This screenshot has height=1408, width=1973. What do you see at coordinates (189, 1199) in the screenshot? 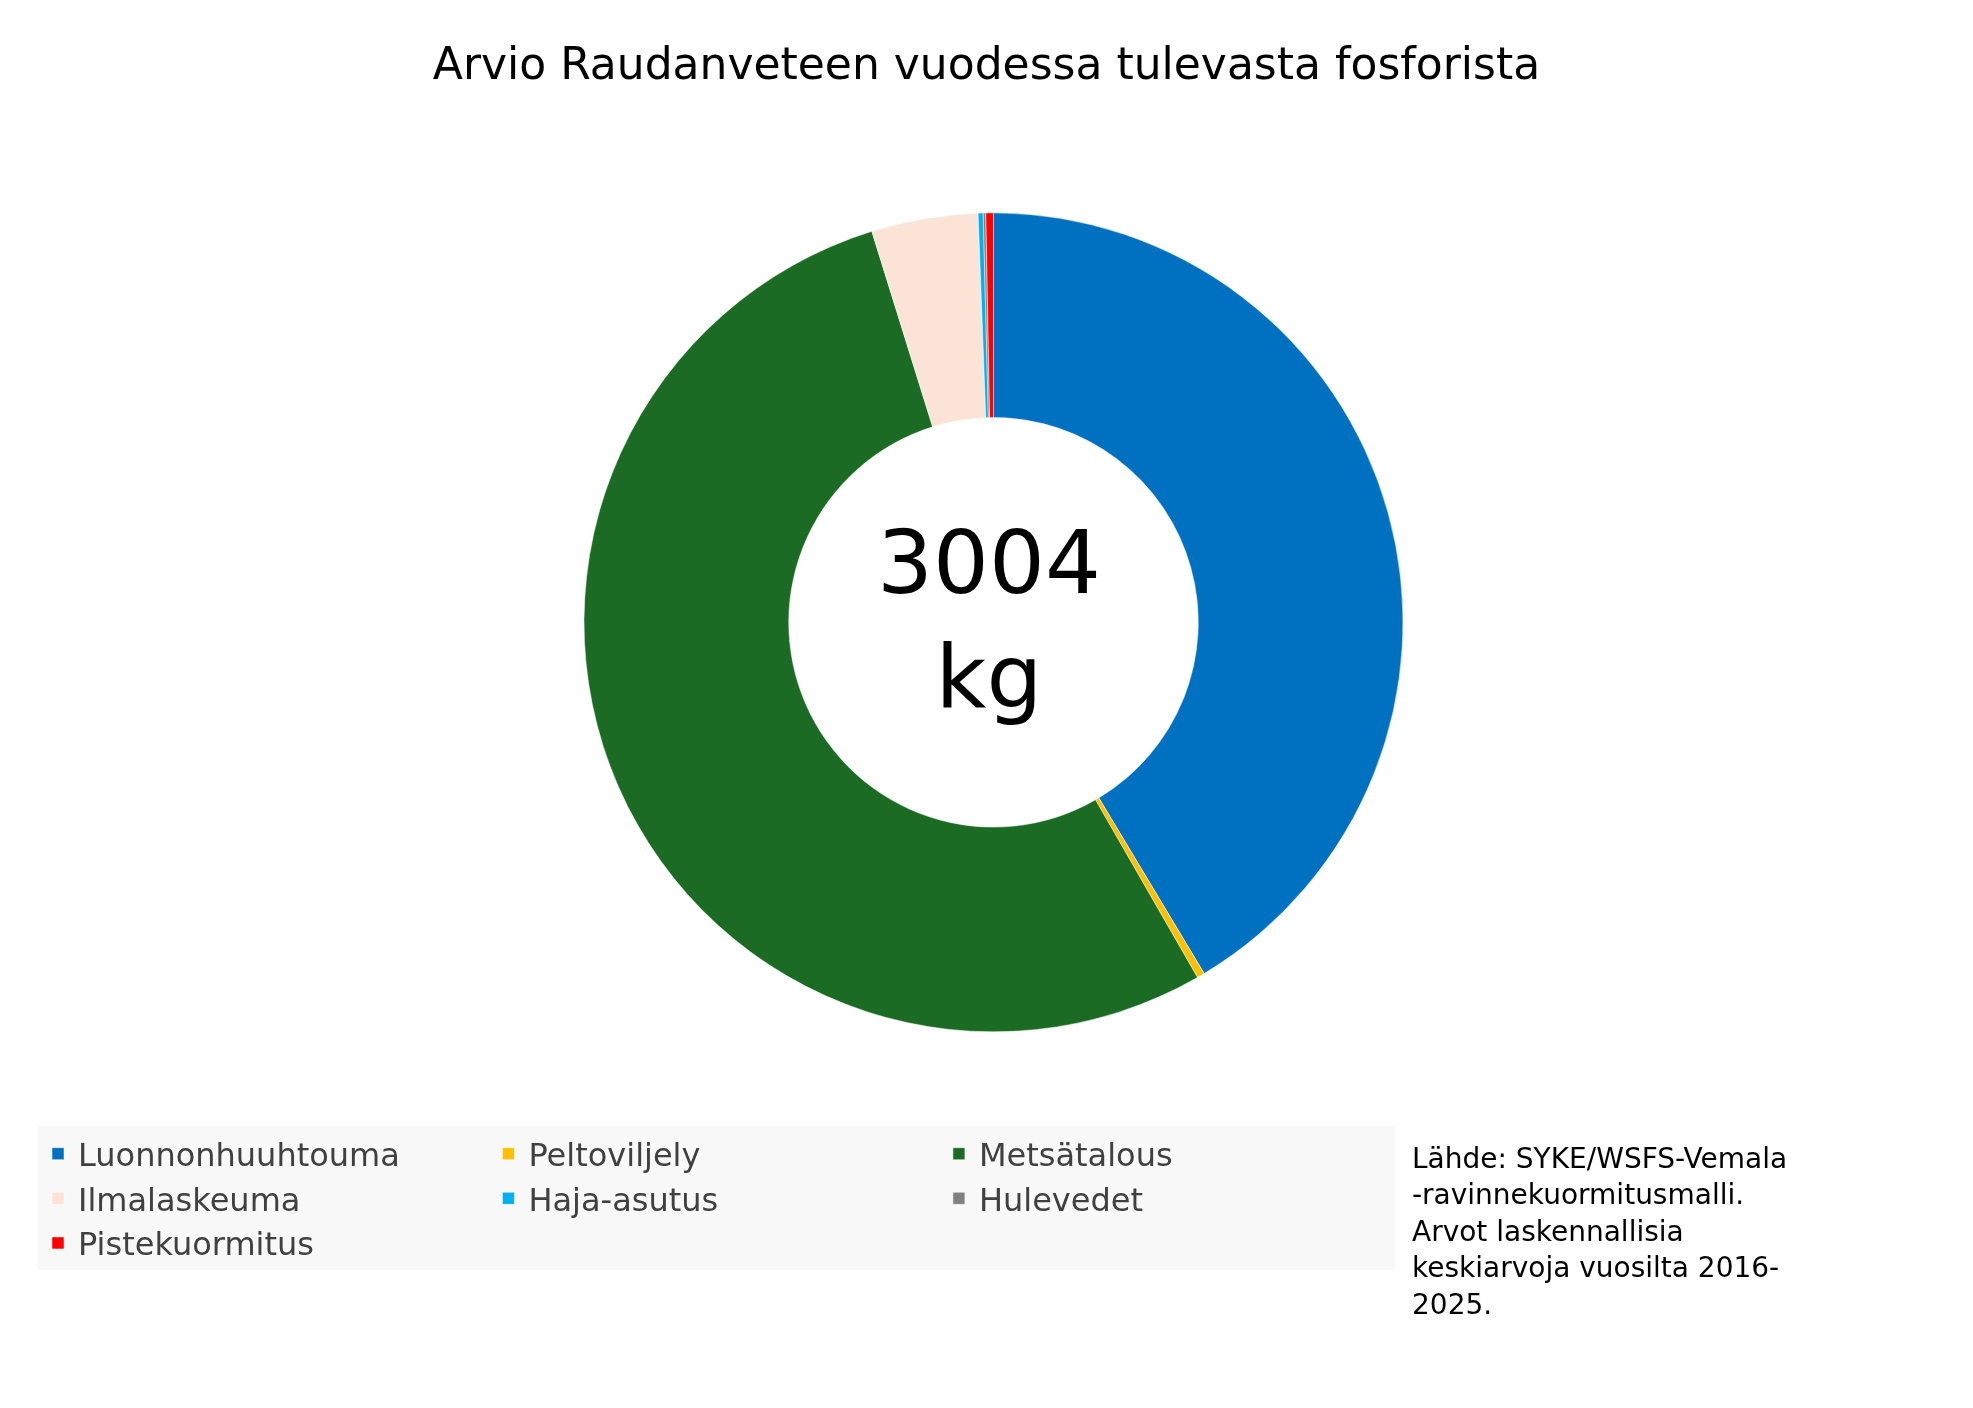
I see `legend-label: Ilmalaskeuma` at bounding box center [189, 1199].